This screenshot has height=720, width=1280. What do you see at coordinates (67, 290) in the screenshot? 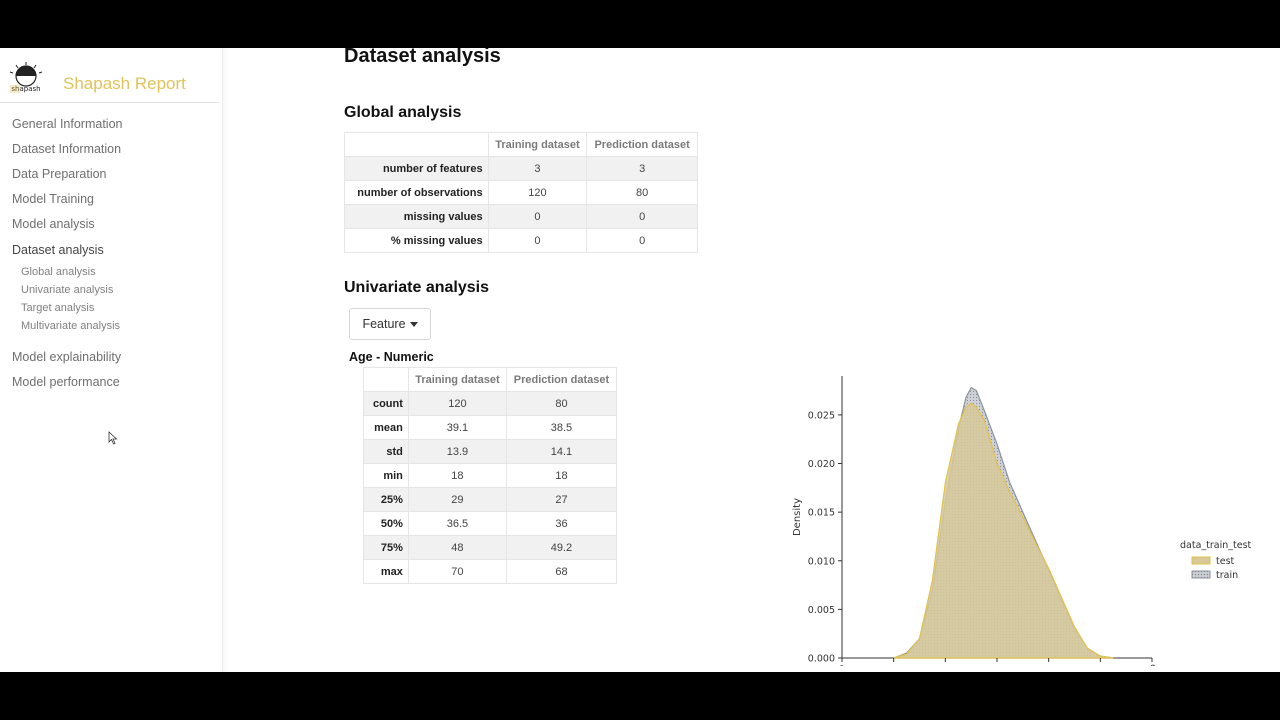
I see `sidebar-subitem-univariate-analysis: Univariate analysis` at bounding box center [67, 290].